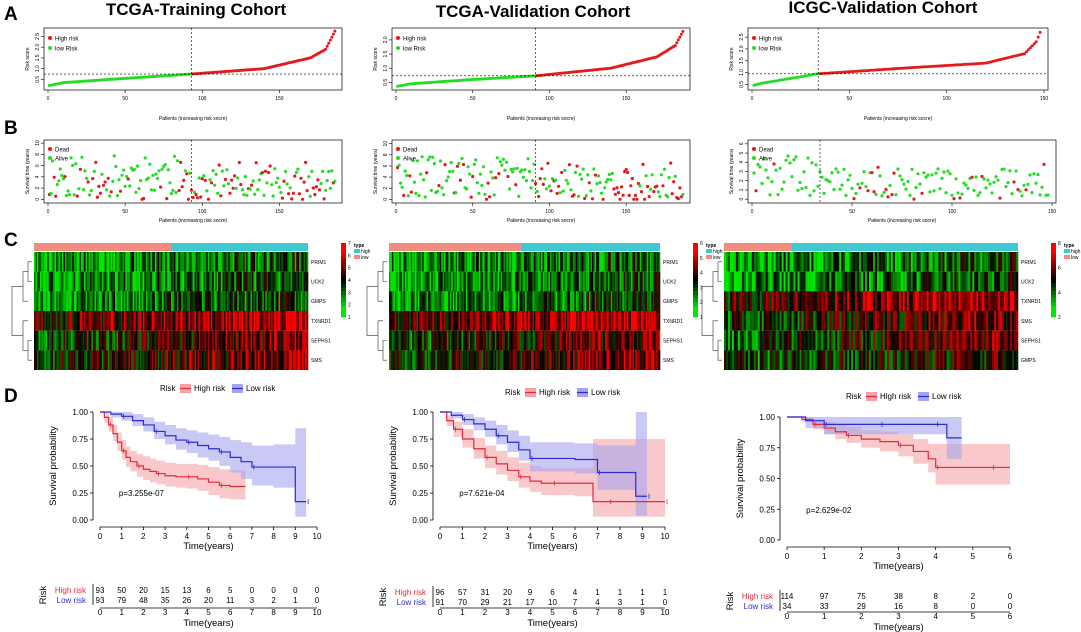  Describe the element at coordinates (861, 616) in the screenshot. I see `risk-table-x-tick-label: 2` at that location.